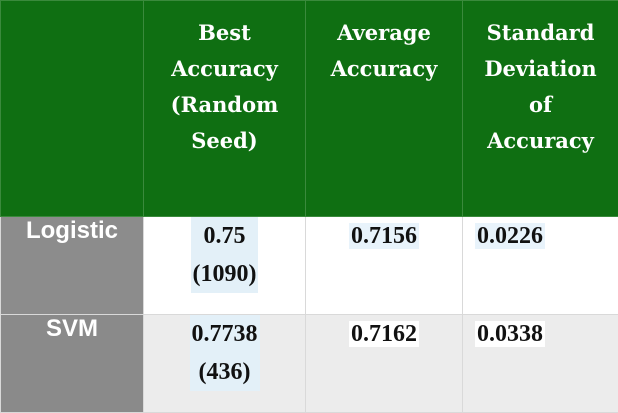  Describe the element at coordinates (384, 334) in the screenshot. I see `cell-average-value: 0.7162` at that location.